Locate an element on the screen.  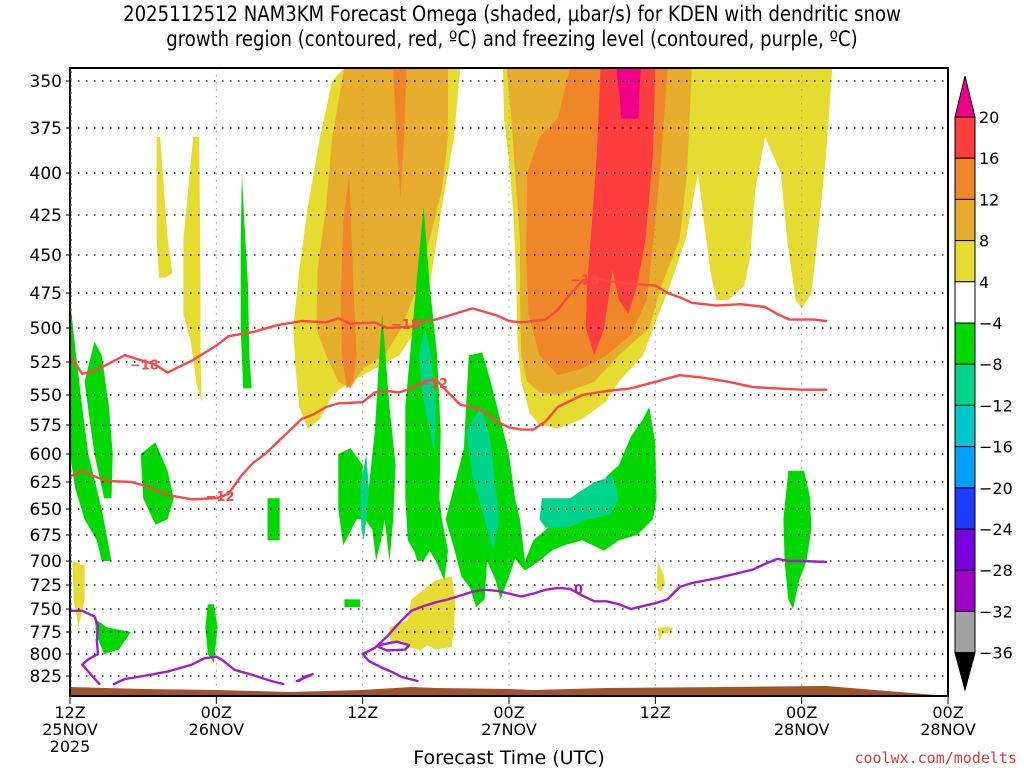
colorbar-label-7: −12 is located at coordinates (996, 405).